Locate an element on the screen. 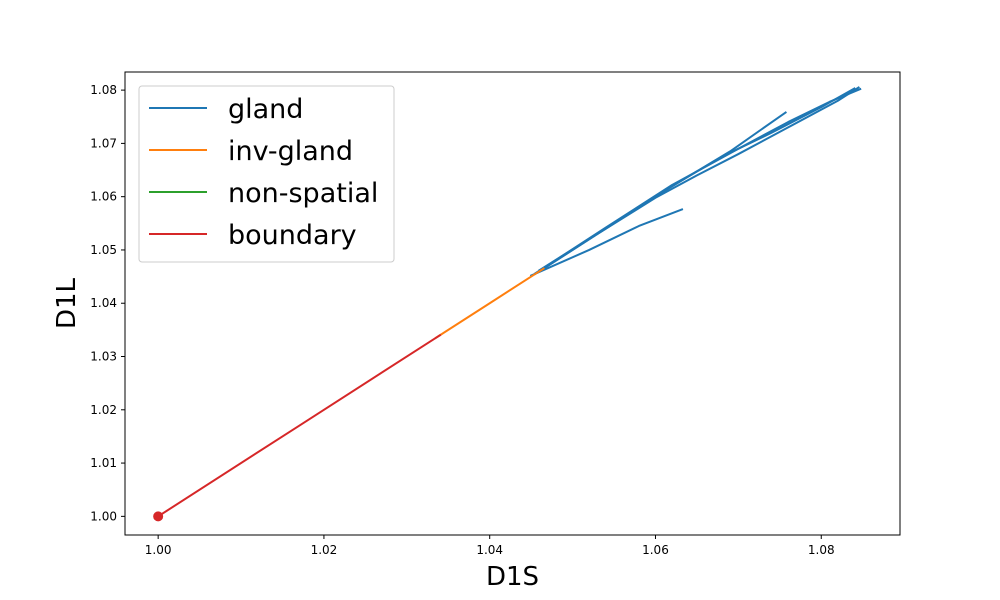  legend-box is located at coordinates (266, 174).